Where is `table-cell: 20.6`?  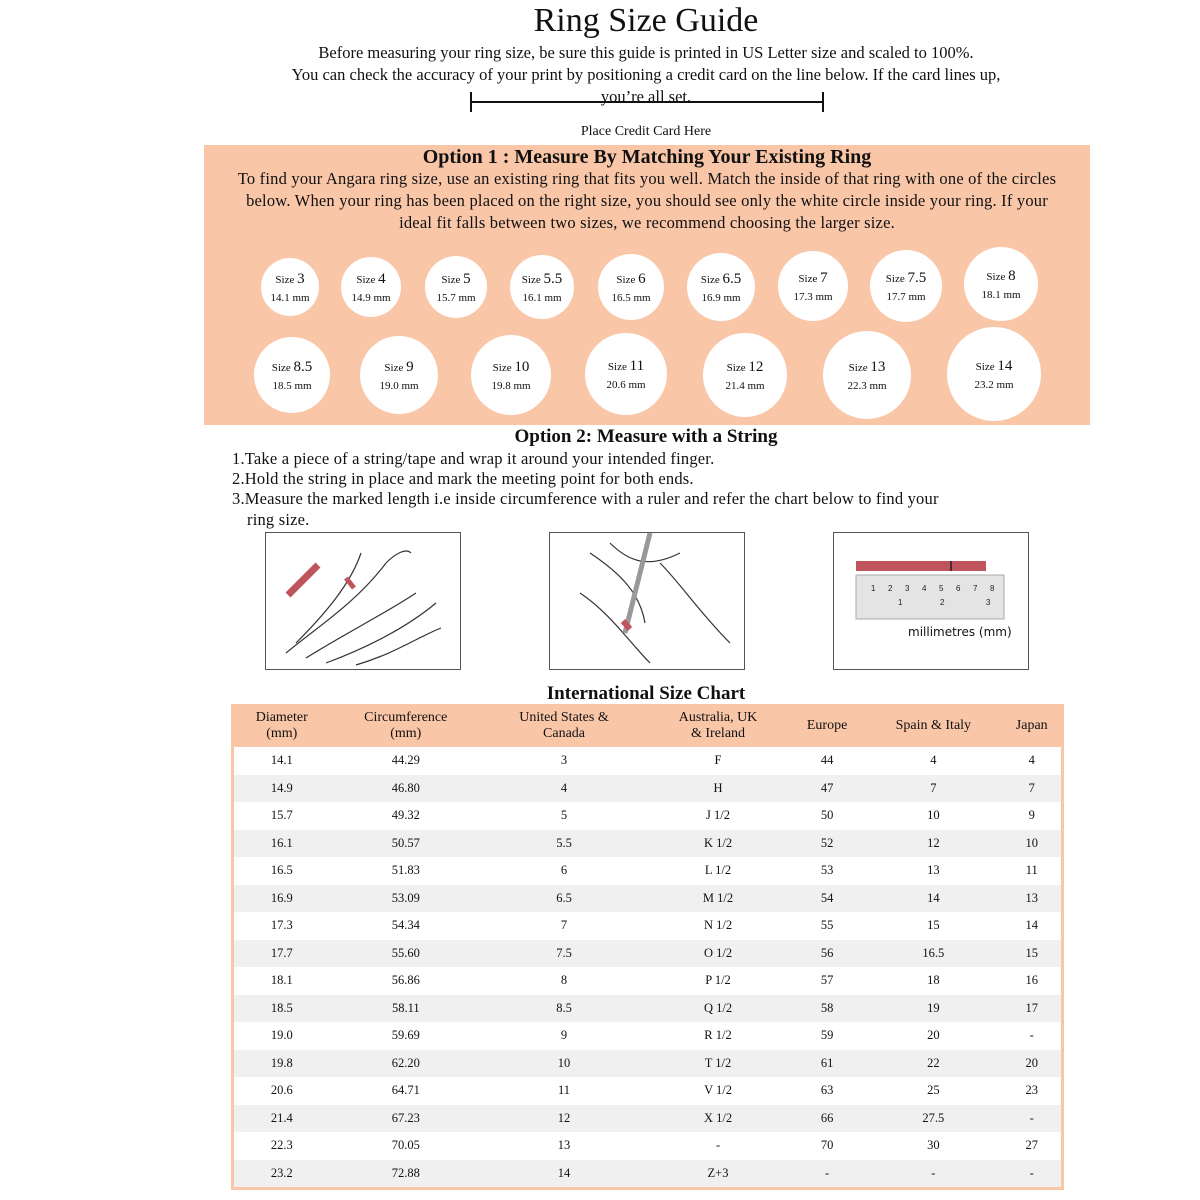 table-cell: 20.6 is located at coordinates (281, 1090).